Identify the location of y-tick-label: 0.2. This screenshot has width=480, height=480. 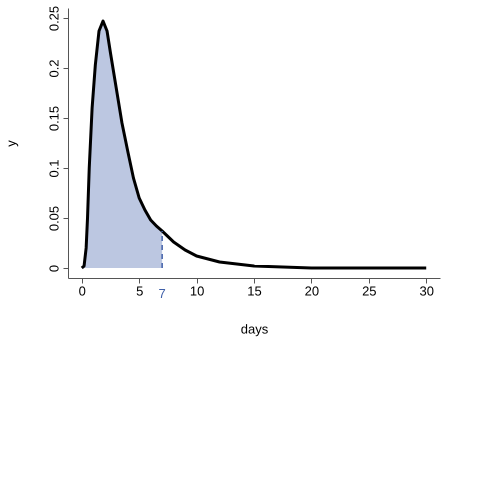
(54, 68).